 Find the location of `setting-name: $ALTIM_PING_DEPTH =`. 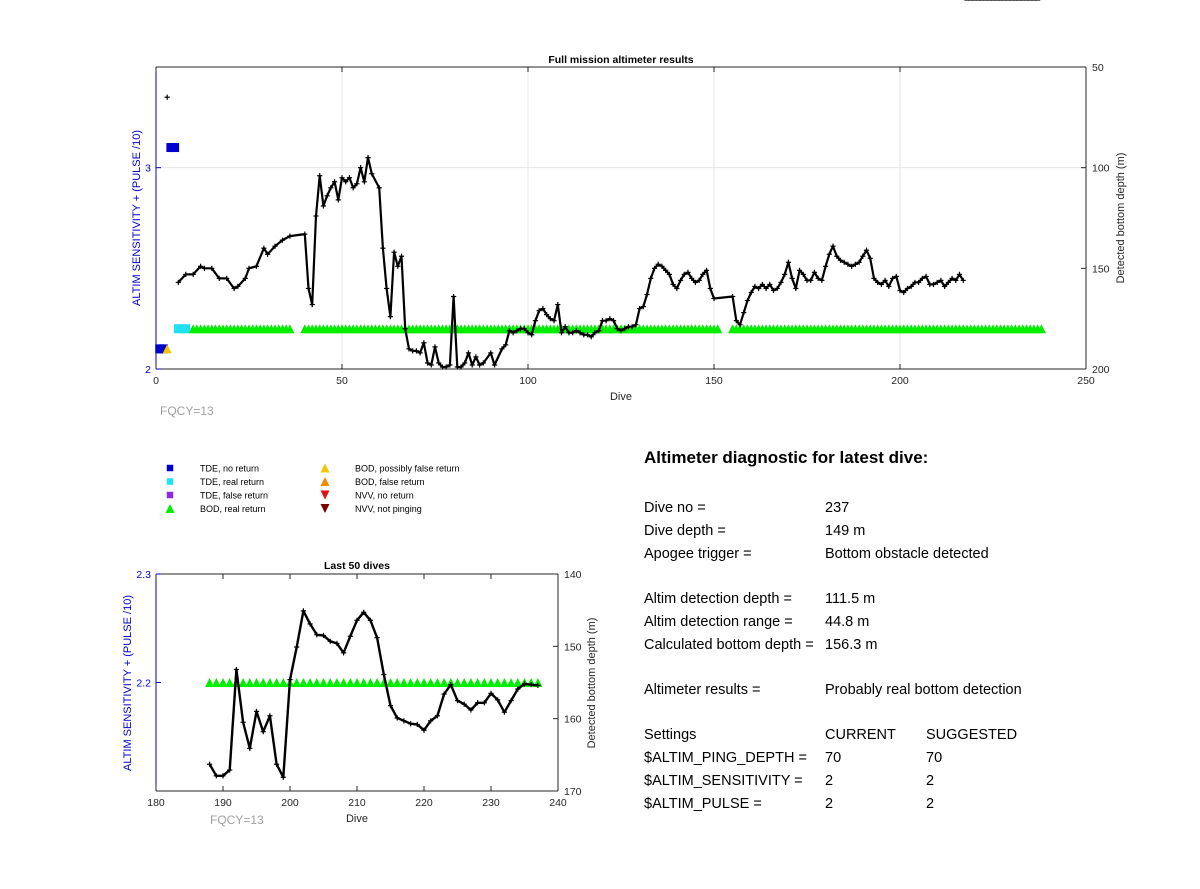

setting-name: $ALTIM_PING_DEPTH = is located at coordinates (725, 758).